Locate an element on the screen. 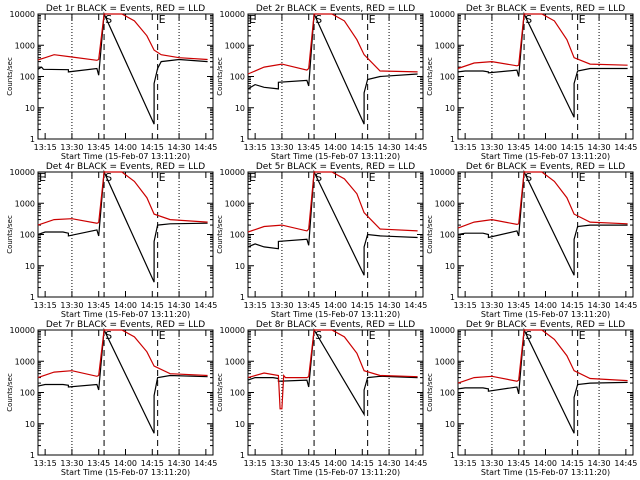 This screenshot has width=640, height=480. panel-title: Det 3r BLACK = Events, RED = LLD is located at coordinates (545, 9).